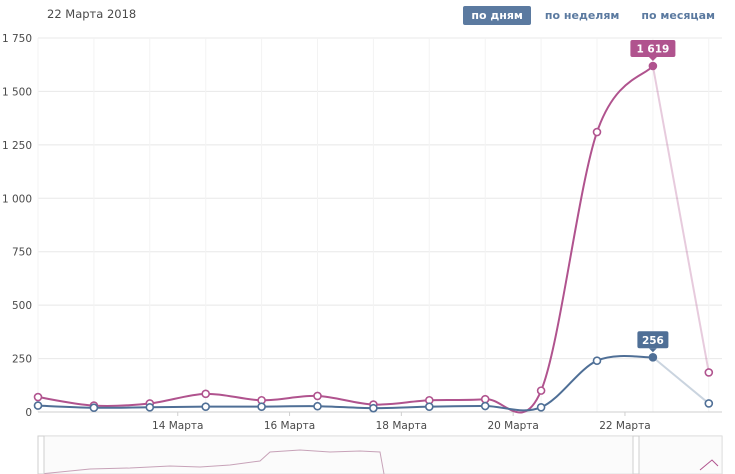  What do you see at coordinates (22, 306) in the screenshot?
I see `y-tick-label: 500` at bounding box center [22, 306].